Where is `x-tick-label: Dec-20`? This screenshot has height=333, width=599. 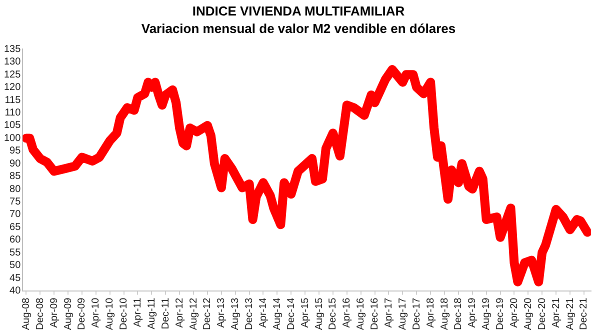 x-tick-label: Dec-20 is located at coordinates (542, 313).